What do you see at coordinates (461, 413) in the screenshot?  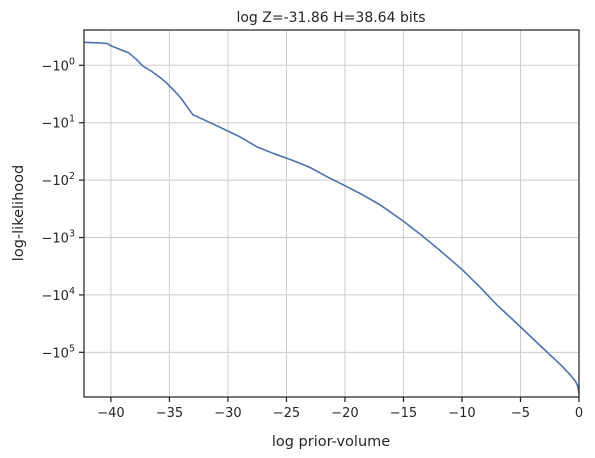 I see `x-tick-label: −10` at bounding box center [461, 413].